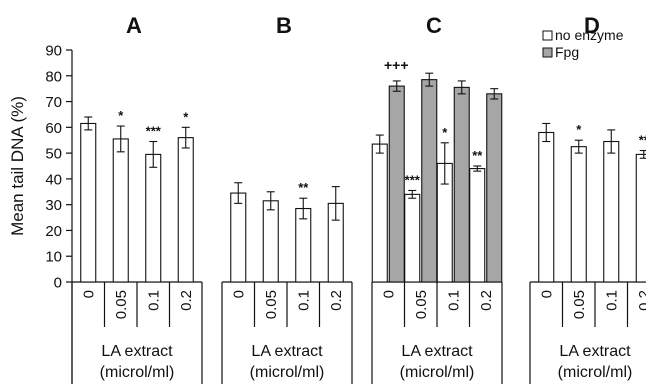  What do you see at coordinates (53, 179) in the screenshot?
I see `y-tick-label: 40` at bounding box center [53, 179].